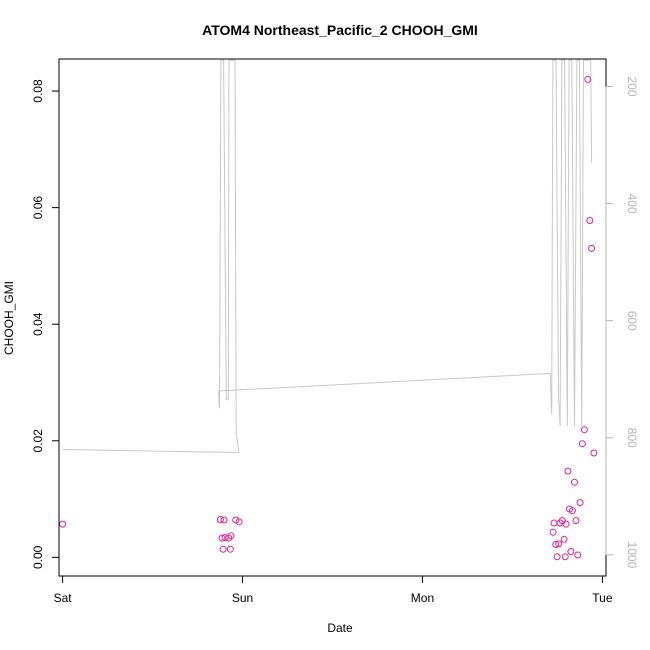  What do you see at coordinates (63, 598) in the screenshot?
I see `x-tick-label: Sat` at bounding box center [63, 598].